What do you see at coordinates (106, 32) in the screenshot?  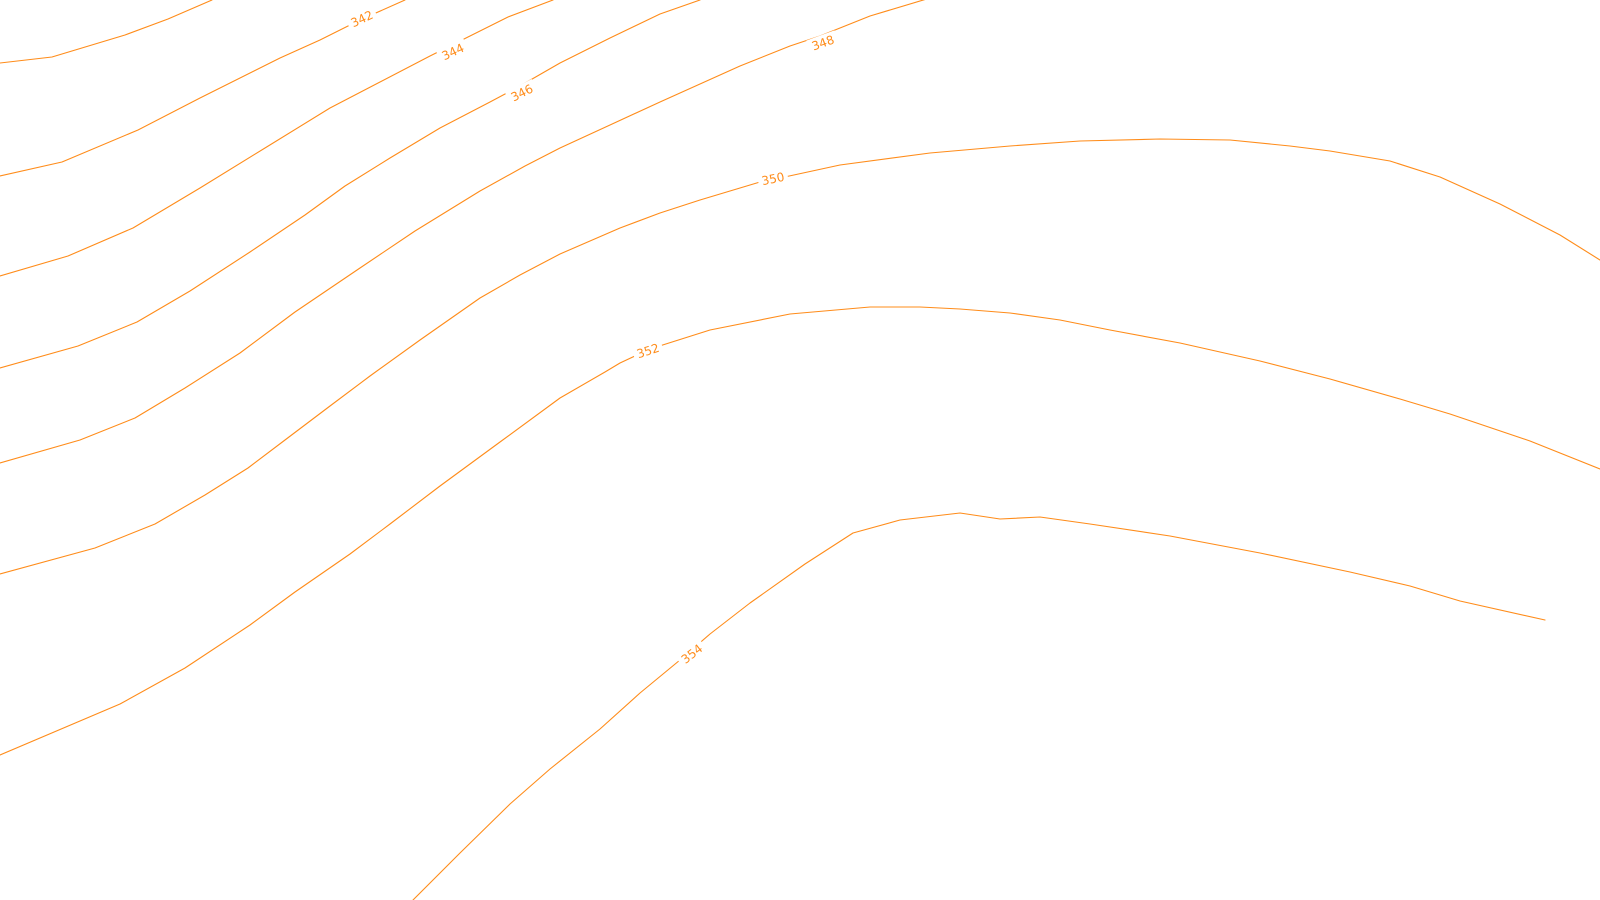 I see `contour-line-top-left` at bounding box center [106, 32].